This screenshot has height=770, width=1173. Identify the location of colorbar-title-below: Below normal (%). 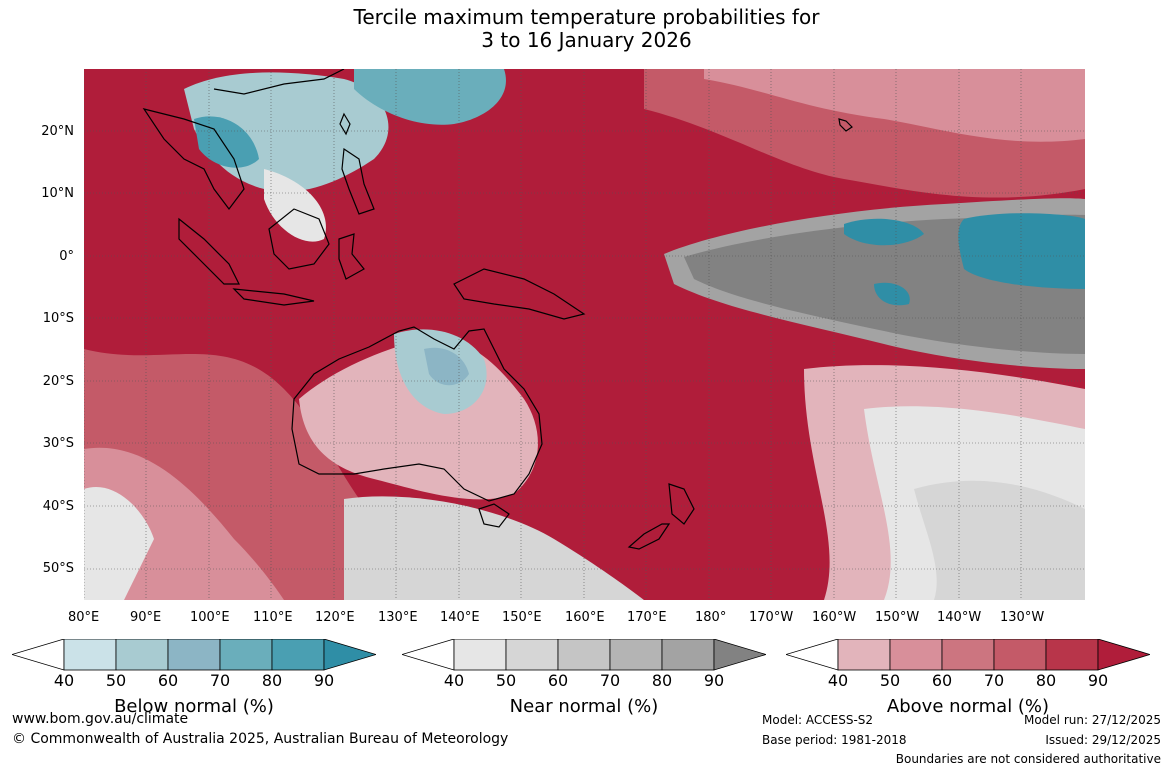
(194, 706).